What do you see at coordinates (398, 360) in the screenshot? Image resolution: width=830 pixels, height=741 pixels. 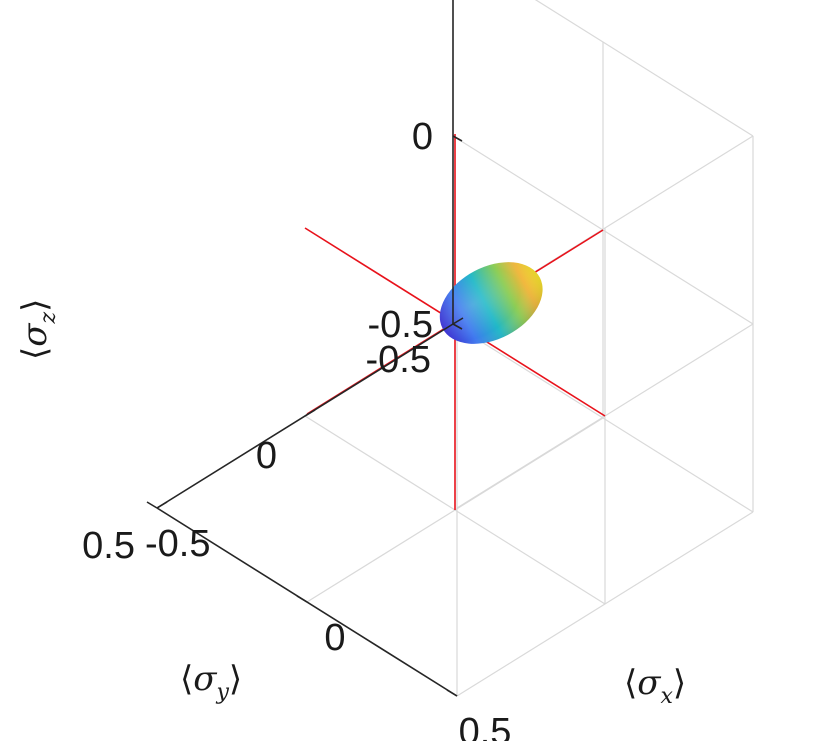 I see `y-tick-label: -0.5` at bounding box center [398, 360].